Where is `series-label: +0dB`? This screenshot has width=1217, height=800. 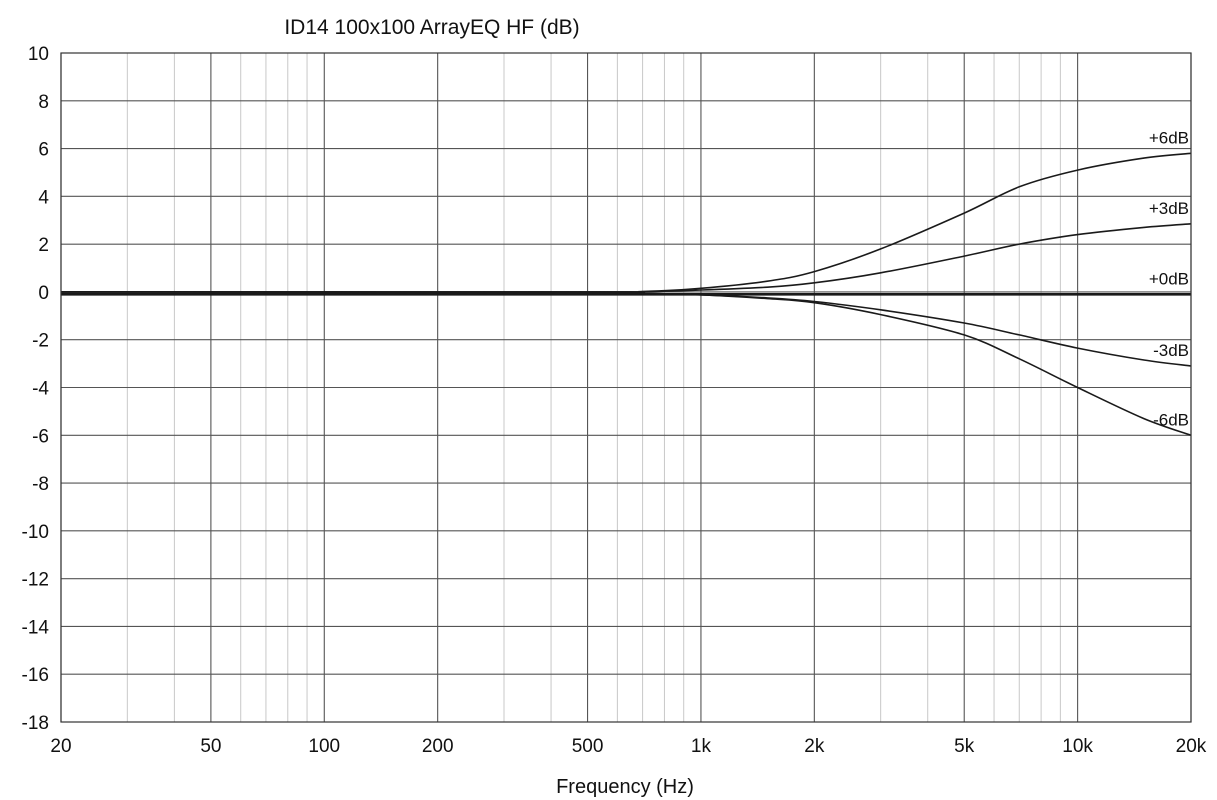 series-label: +0dB is located at coordinates (1169, 278).